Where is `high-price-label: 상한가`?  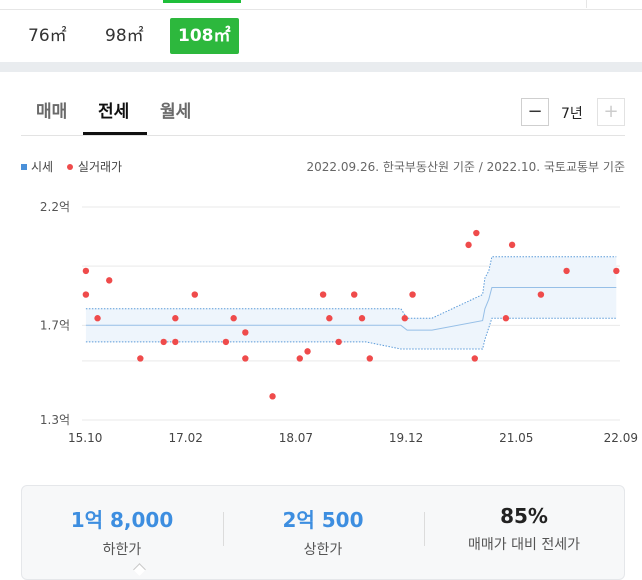
high-price-label: 상한가 is located at coordinates (323, 550).